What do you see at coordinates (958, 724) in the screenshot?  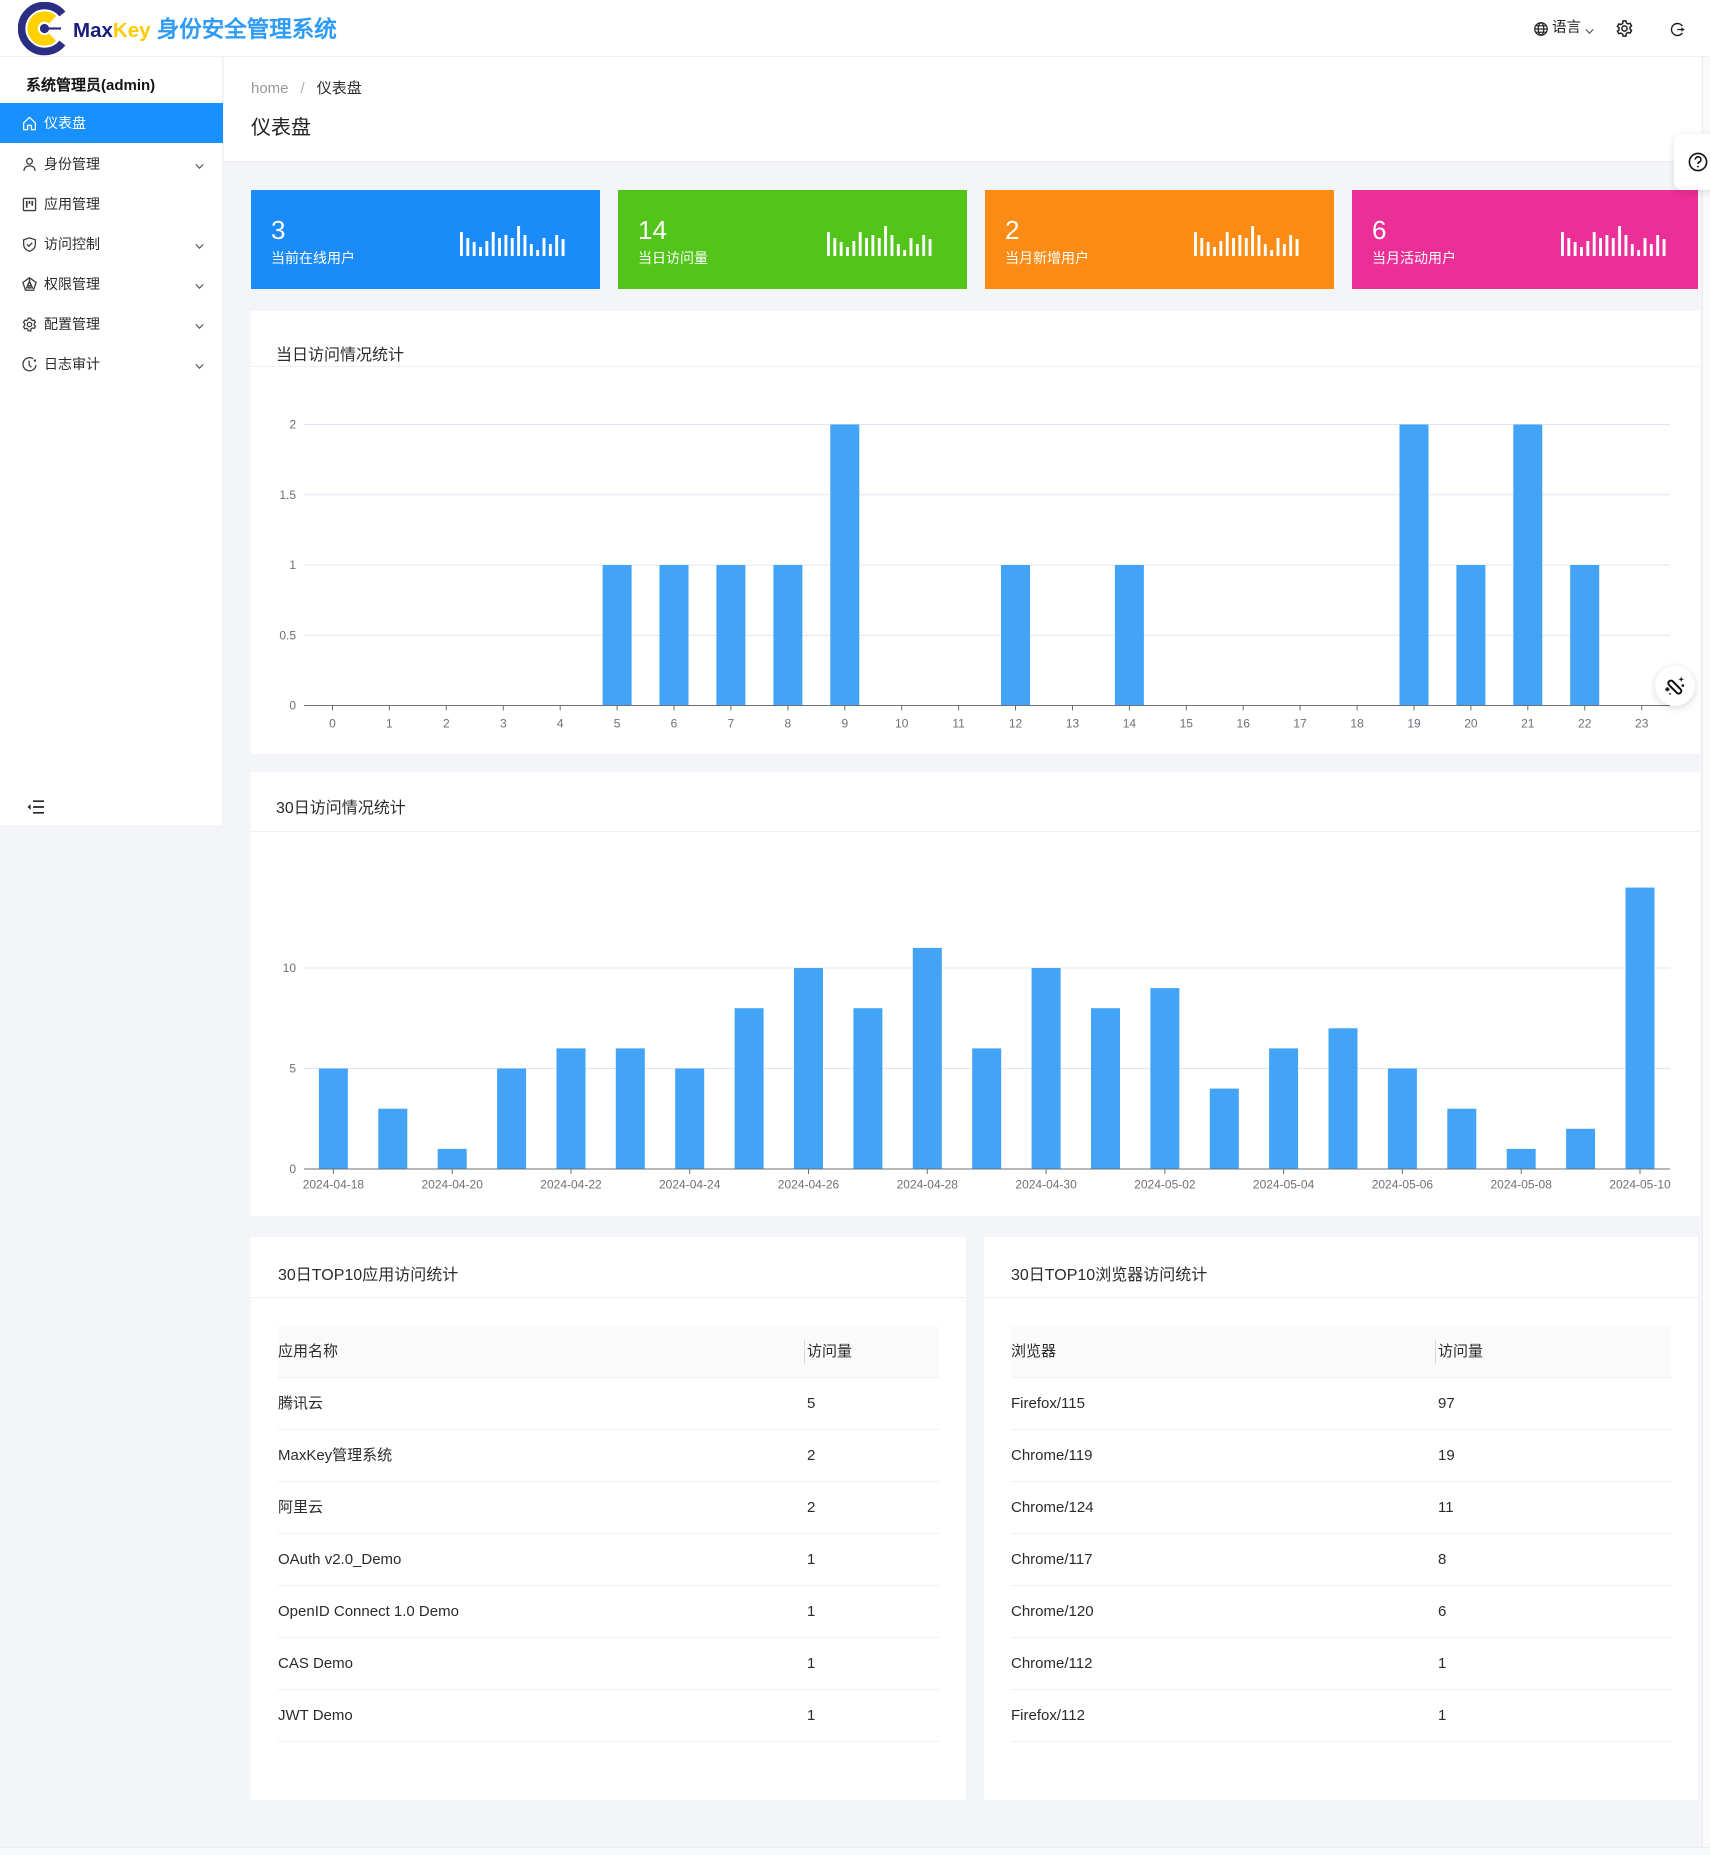 I see `svg-text: 11` at bounding box center [958, 724].